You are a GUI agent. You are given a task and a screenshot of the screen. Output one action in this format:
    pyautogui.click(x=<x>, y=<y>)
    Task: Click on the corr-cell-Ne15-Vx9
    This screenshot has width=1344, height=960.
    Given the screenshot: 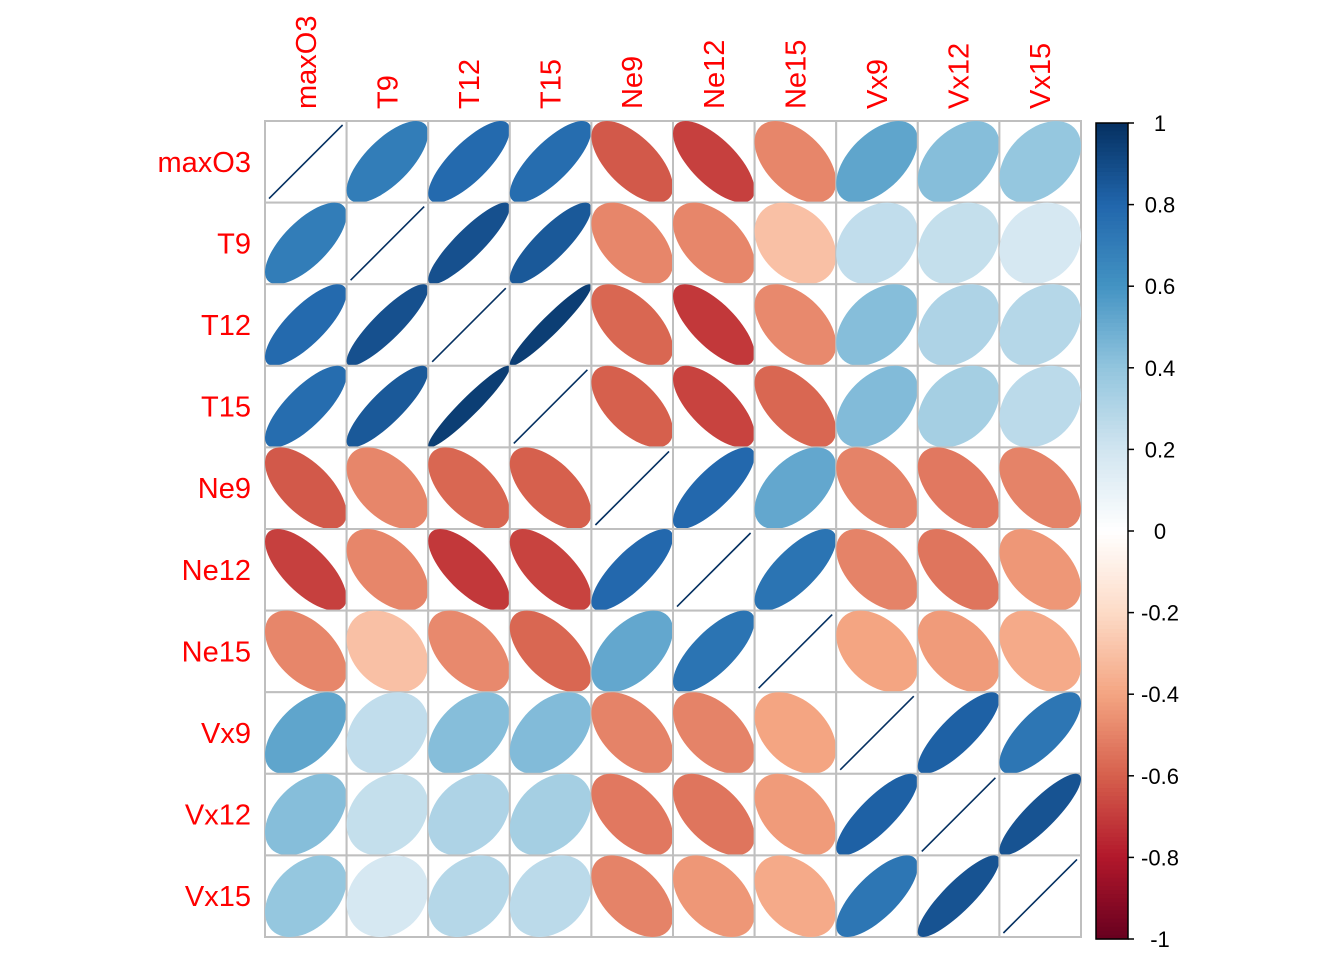 What is the action you would take?
    pyautogui.click(x=877, y=651)
    